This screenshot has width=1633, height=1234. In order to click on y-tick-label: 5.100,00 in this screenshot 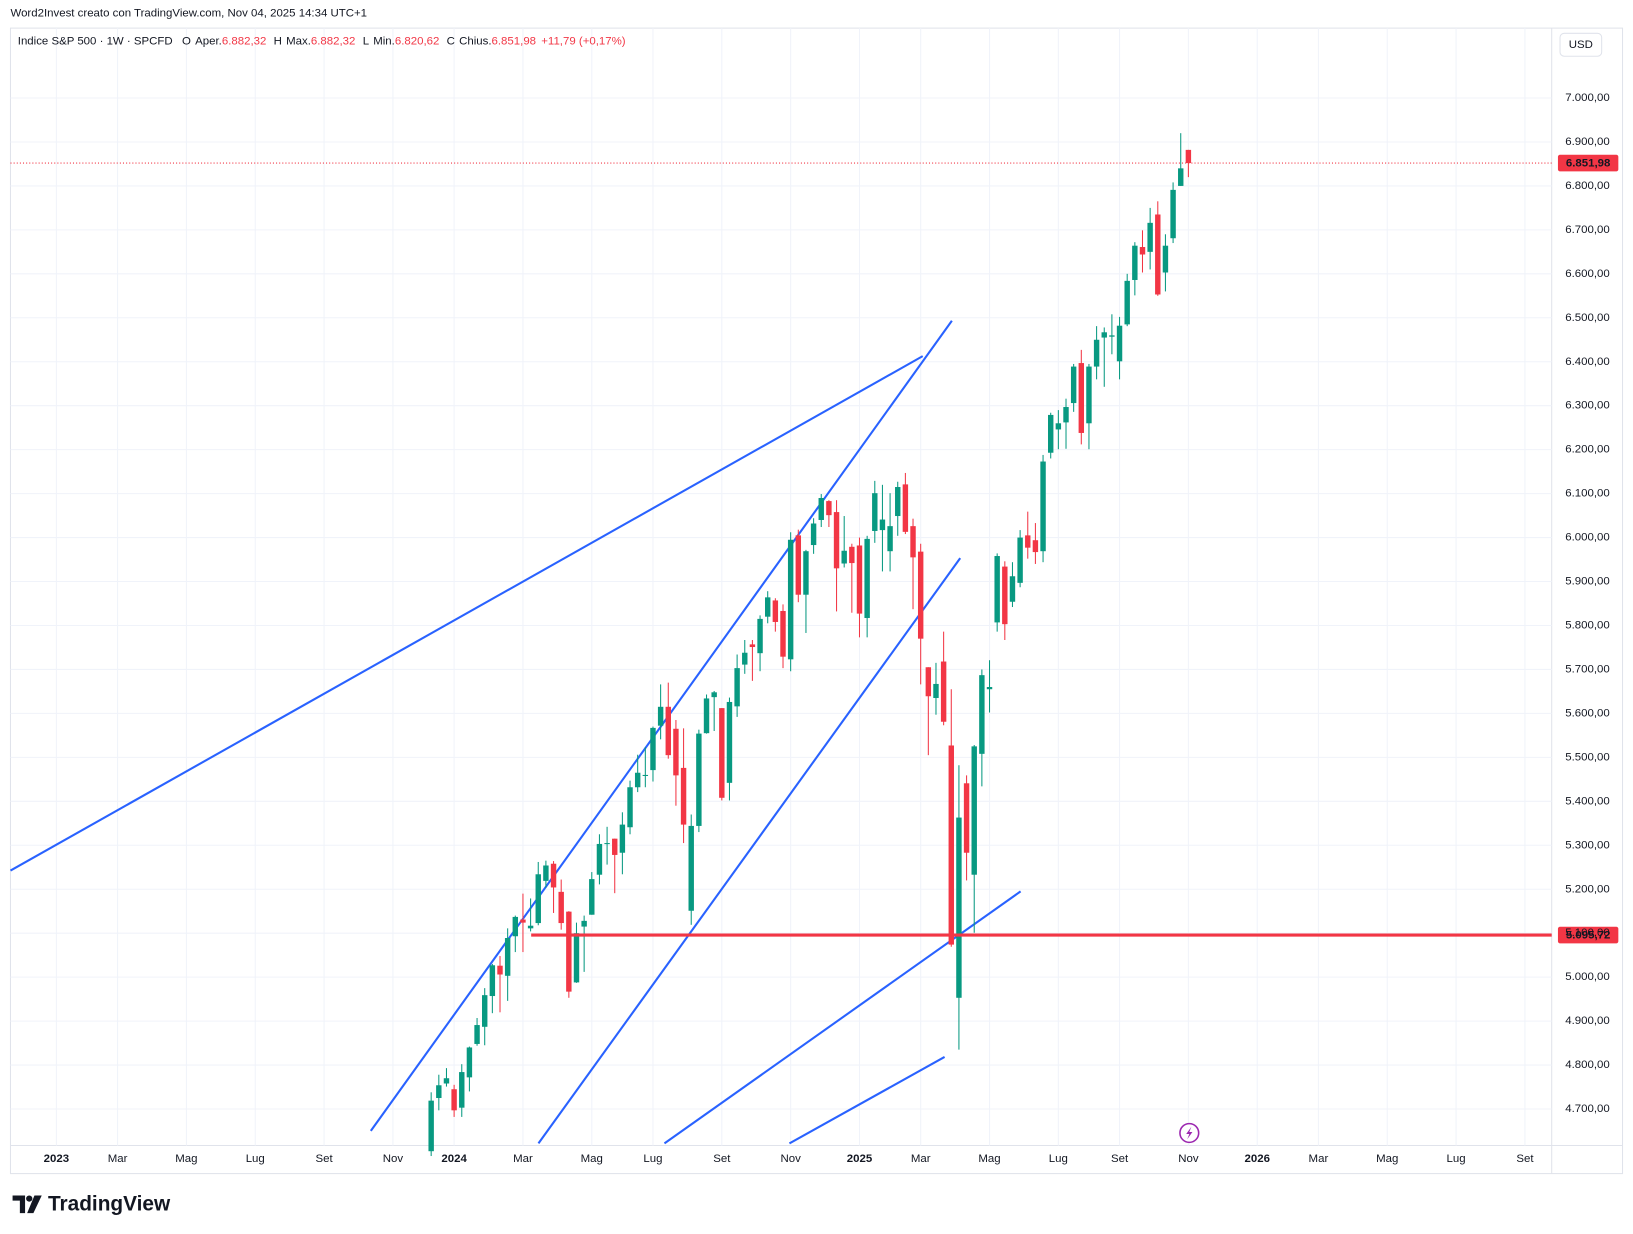, I will do `click(1587, 933)`.